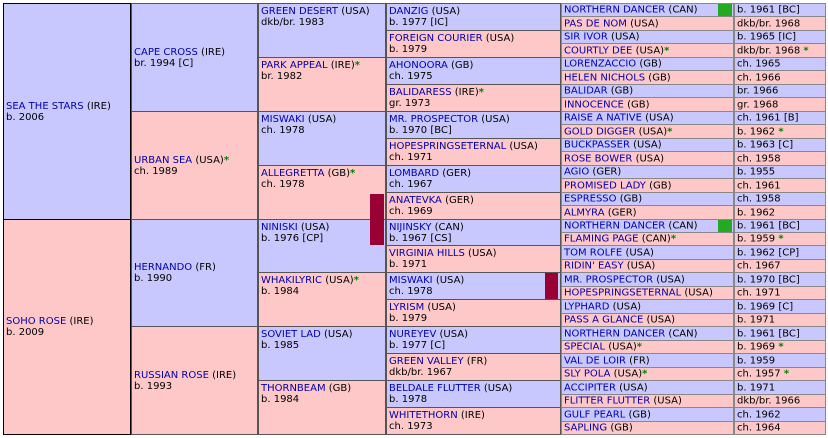 The height and width of the screenshot is (438, 828). What do you see at coordinates (163, 160) in the screenshot?
I see `horse-name-link: URBAN SEA` at bounding box center [163, 160].